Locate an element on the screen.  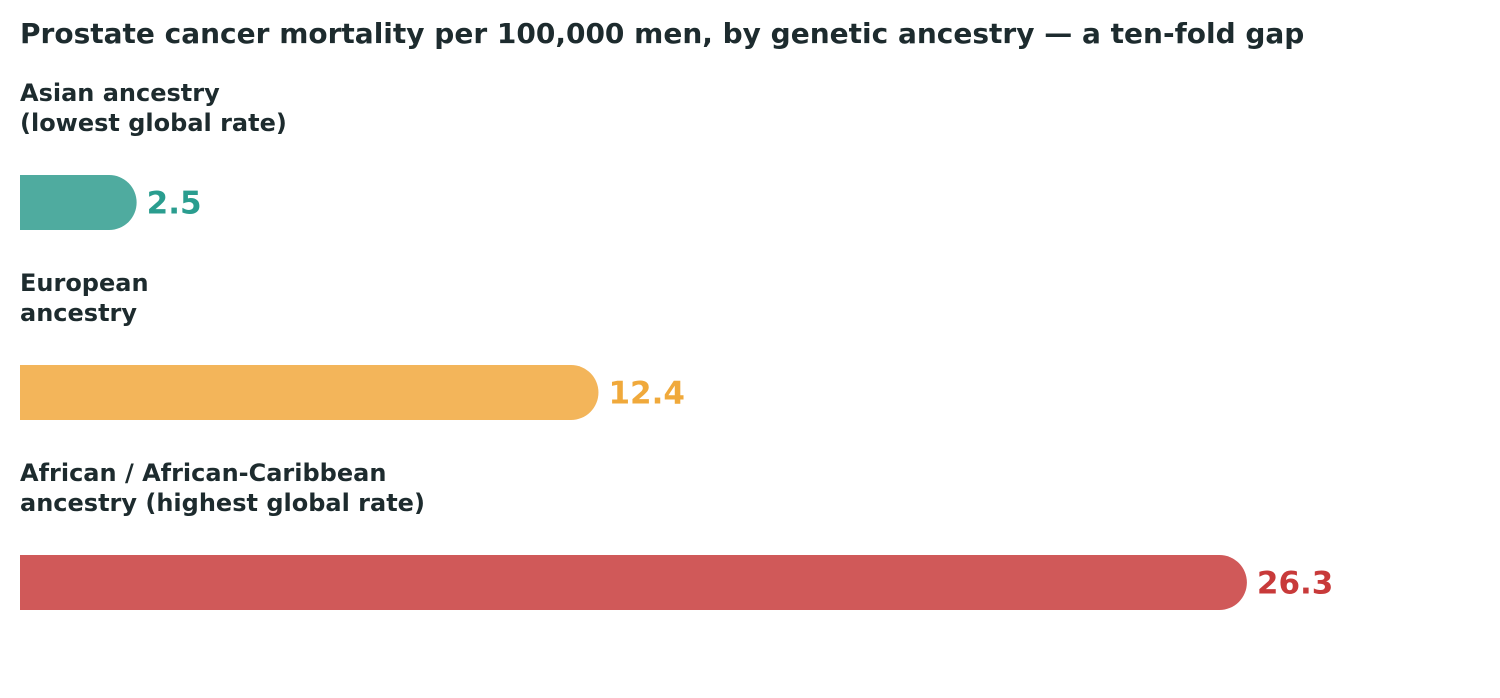
value-label-african-african-caribbean: 26.3 is located at coordinates (1295, 584).